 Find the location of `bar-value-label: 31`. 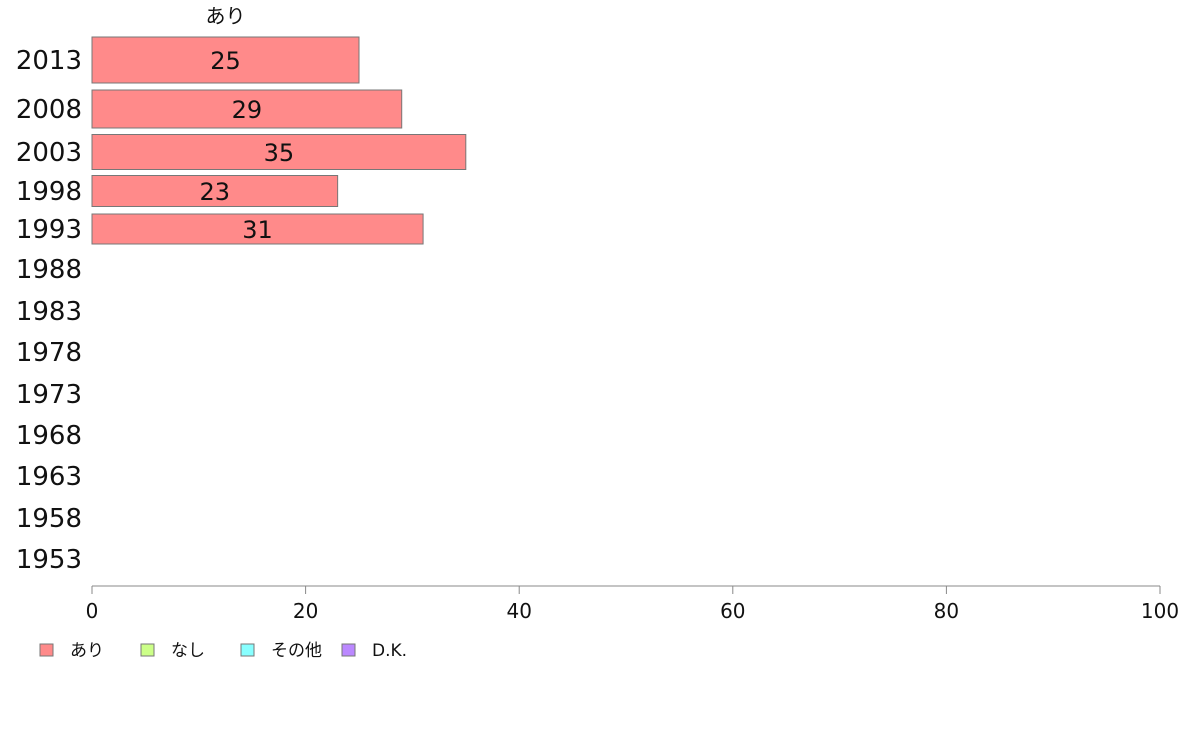

bar-value-label: 31 is located at coordinates (257, 230).